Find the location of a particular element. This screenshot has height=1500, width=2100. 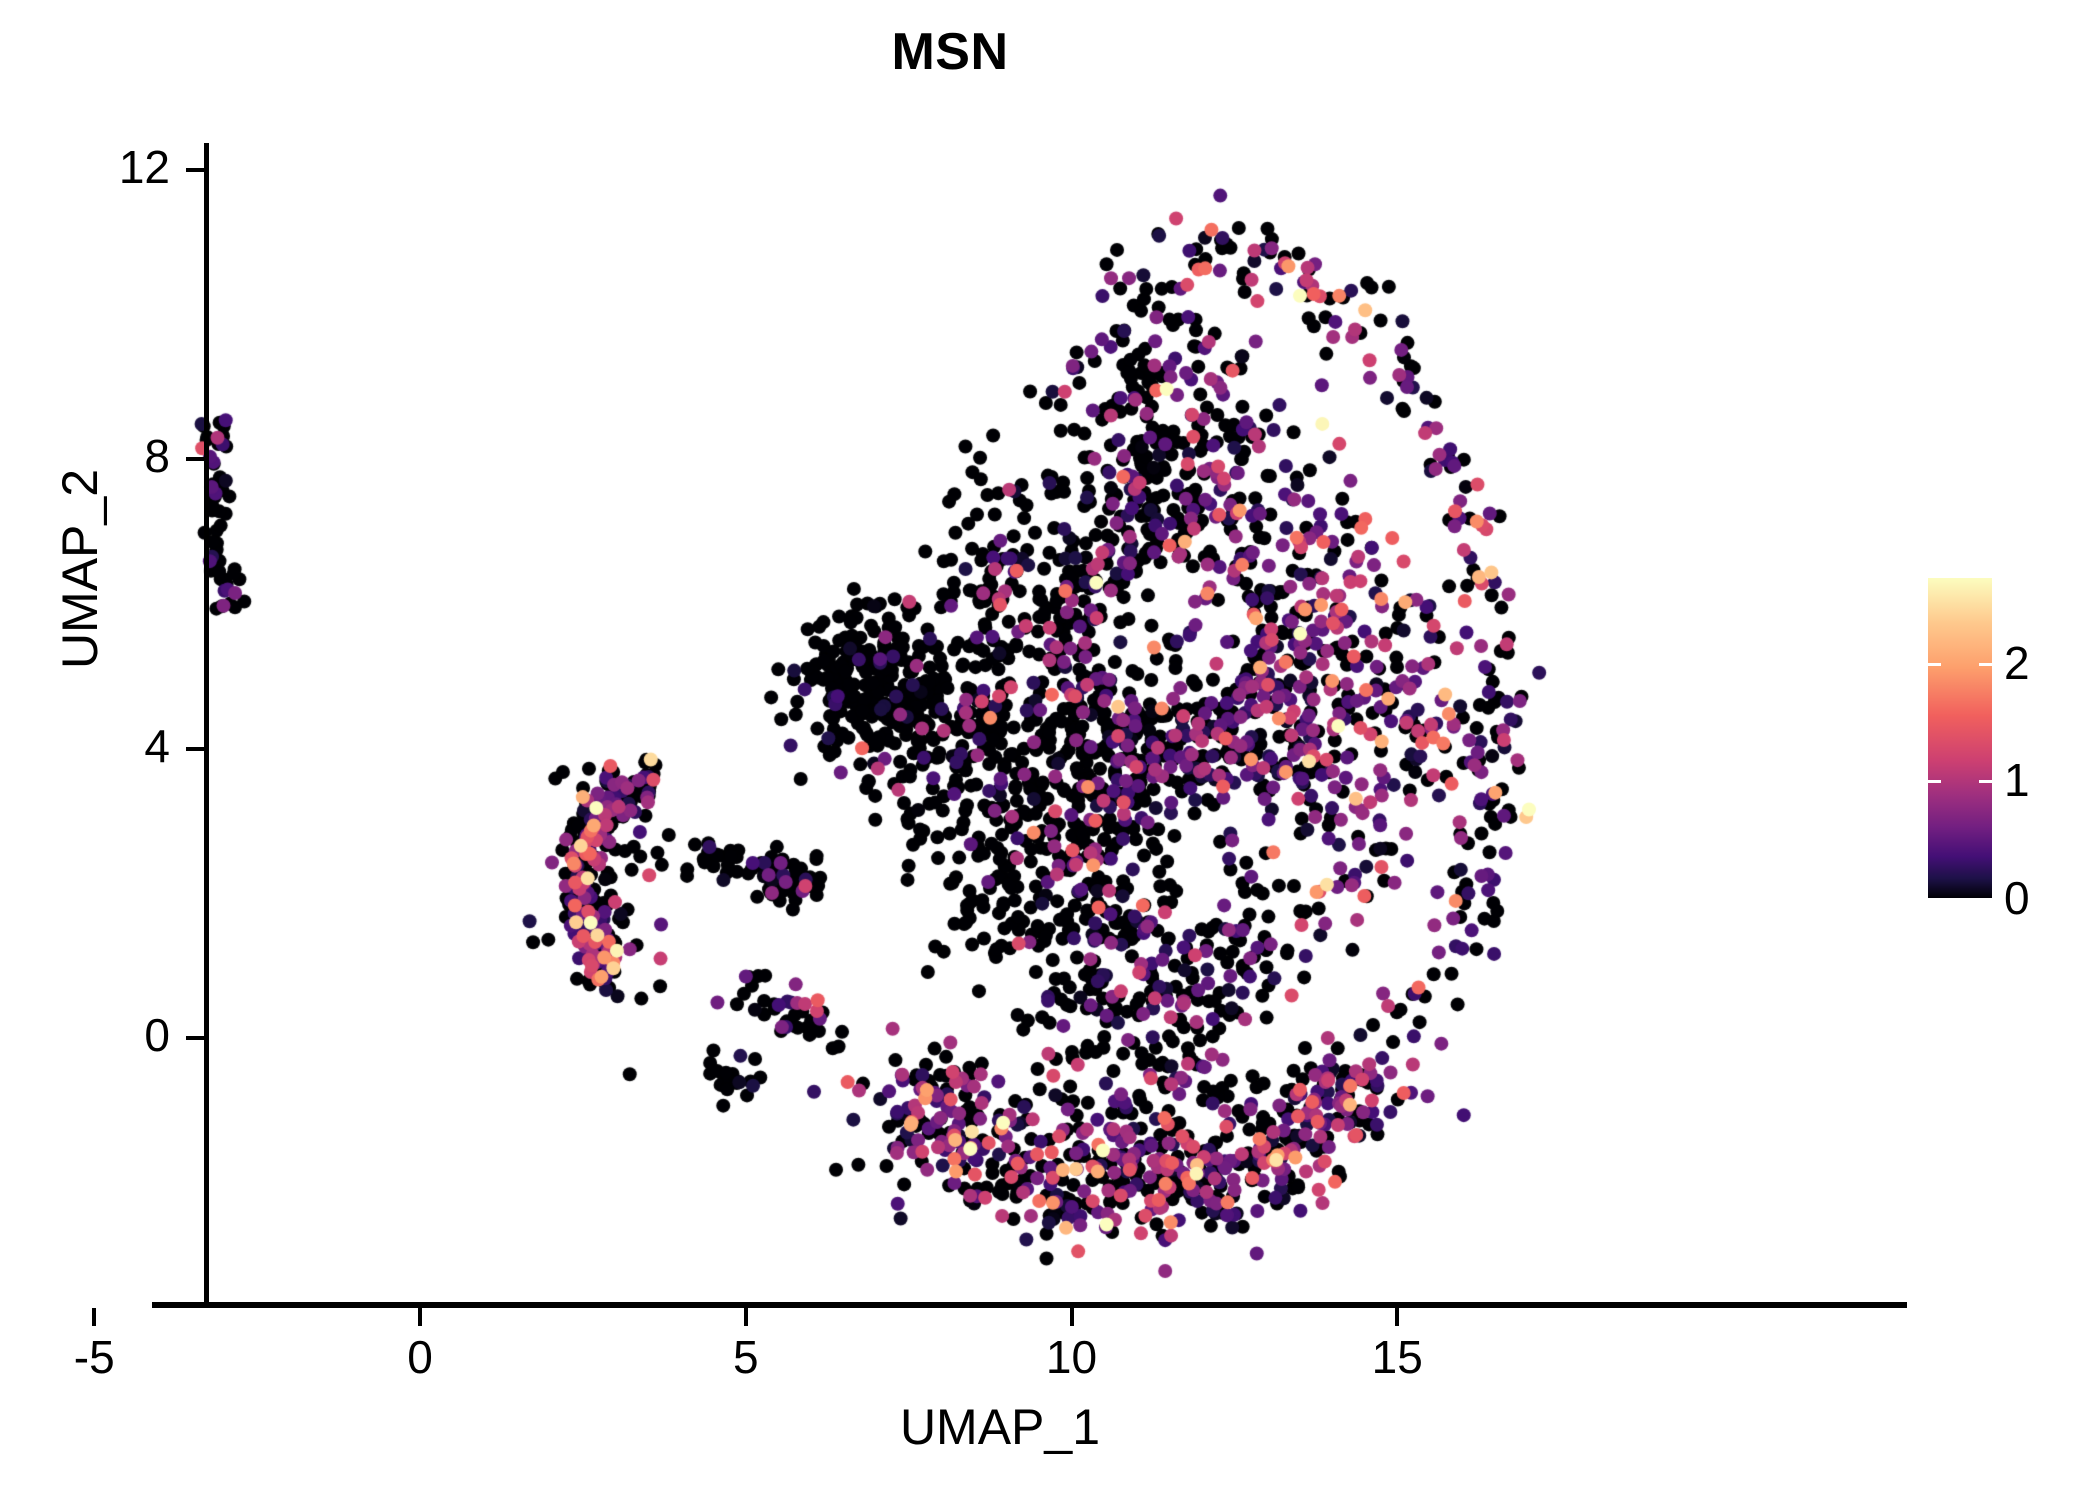

colorbar-gradient is located at coordinates (1960, 738).